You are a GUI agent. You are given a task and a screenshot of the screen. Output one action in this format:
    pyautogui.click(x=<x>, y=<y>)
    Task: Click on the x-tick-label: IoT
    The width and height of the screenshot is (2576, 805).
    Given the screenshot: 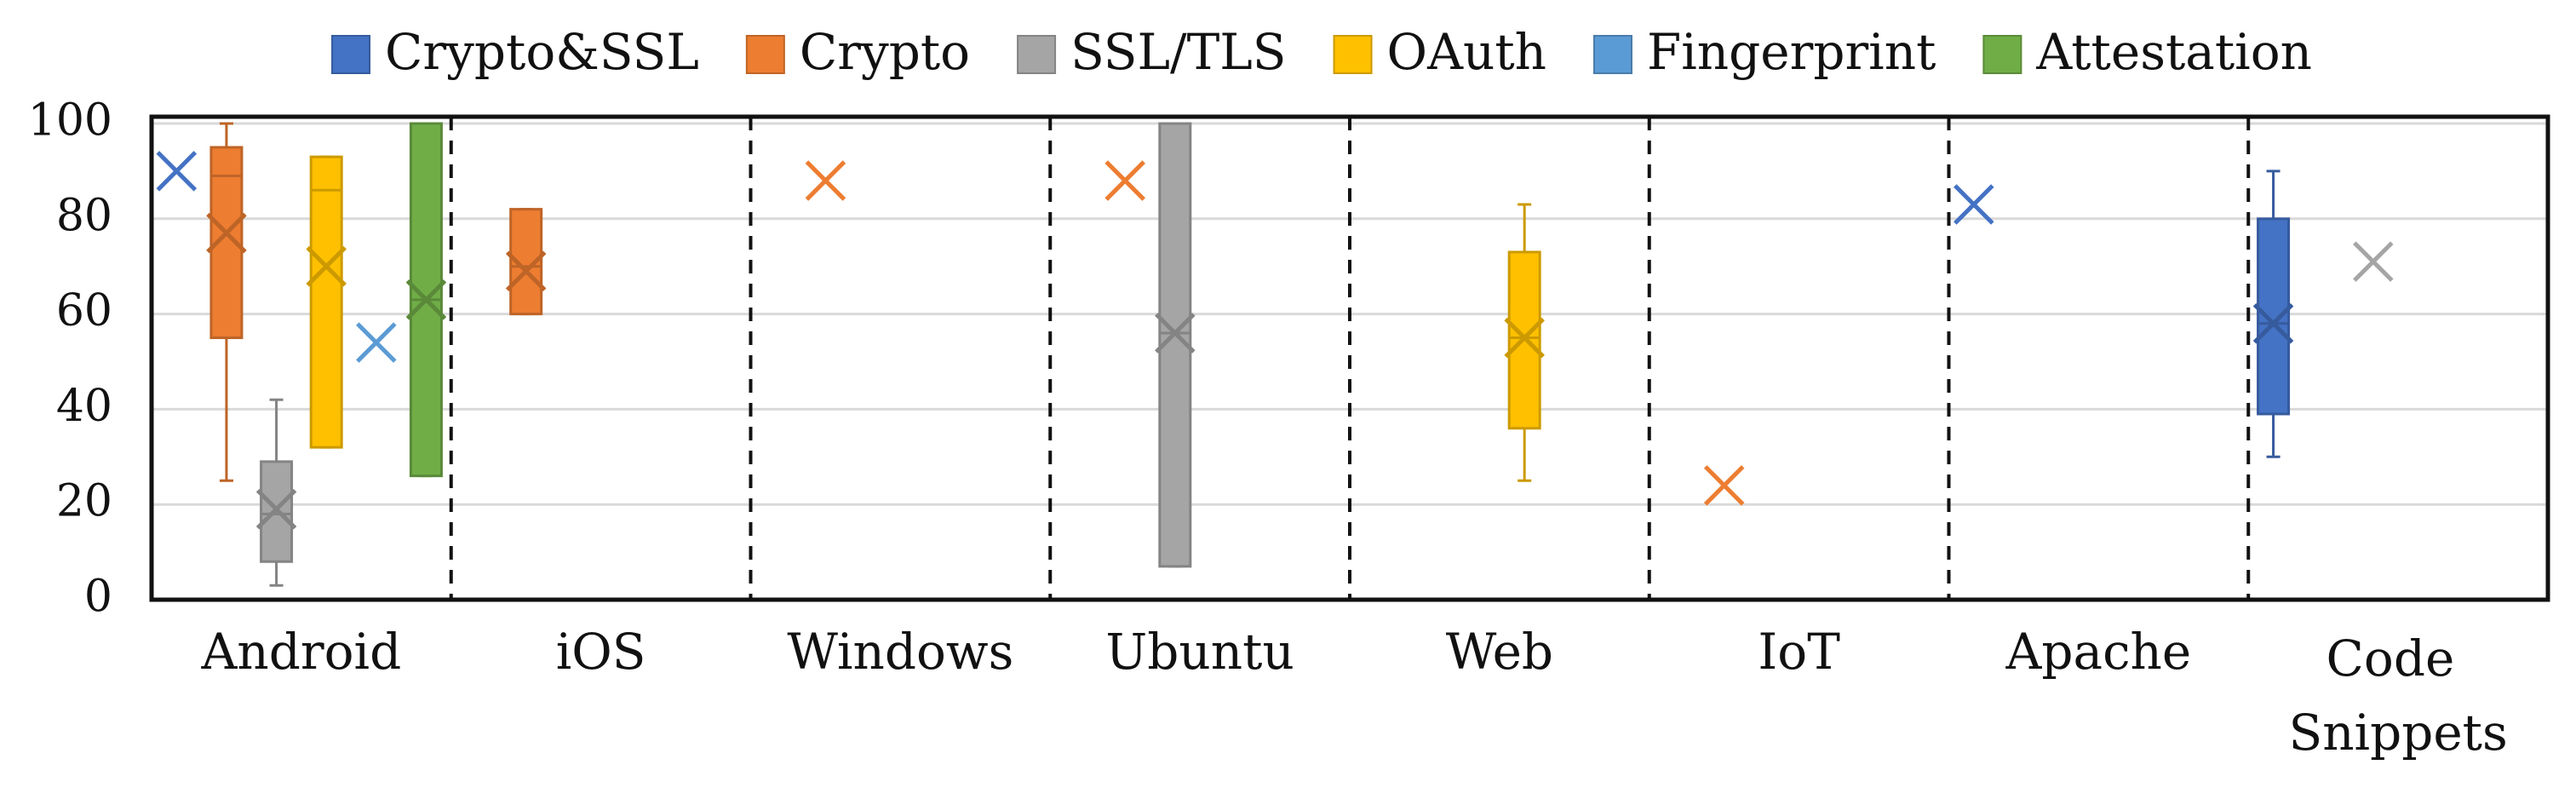 What is the action you would take?
    pyautogui.click(x=1799, y=652)
    